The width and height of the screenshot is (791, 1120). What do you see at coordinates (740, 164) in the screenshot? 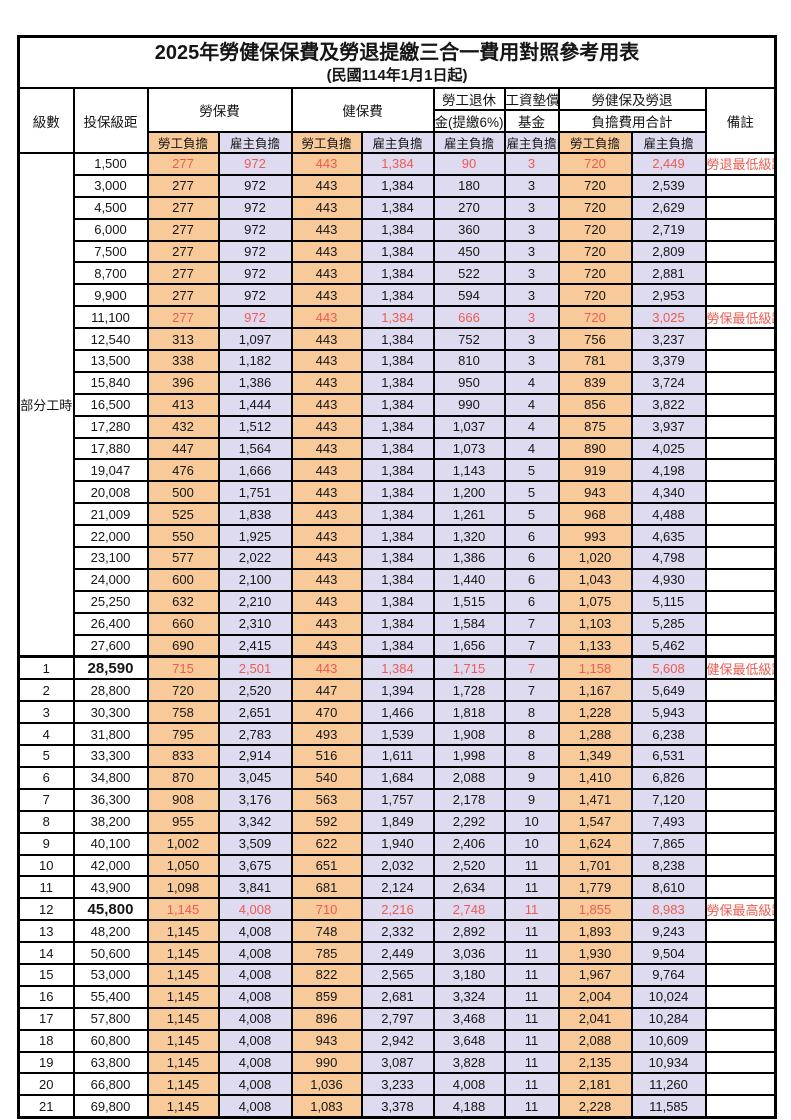
I see `remark-cell: 勞退最低級距` at bounding box center [740, 164].